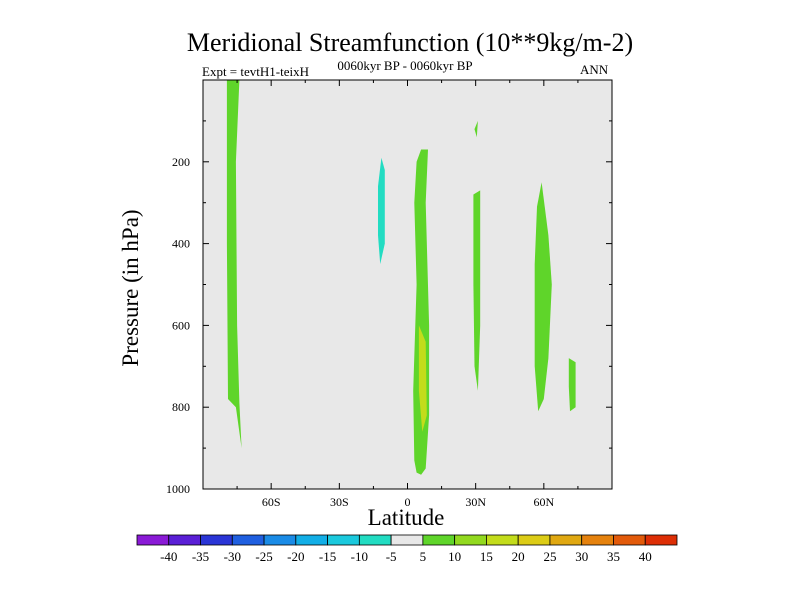 The width and height of the screenshot is (800, 600). What do you see at coordinates (454, 556) in the screenshot?
I see `colorbar-label: 10` at bounding box center [454, 556].